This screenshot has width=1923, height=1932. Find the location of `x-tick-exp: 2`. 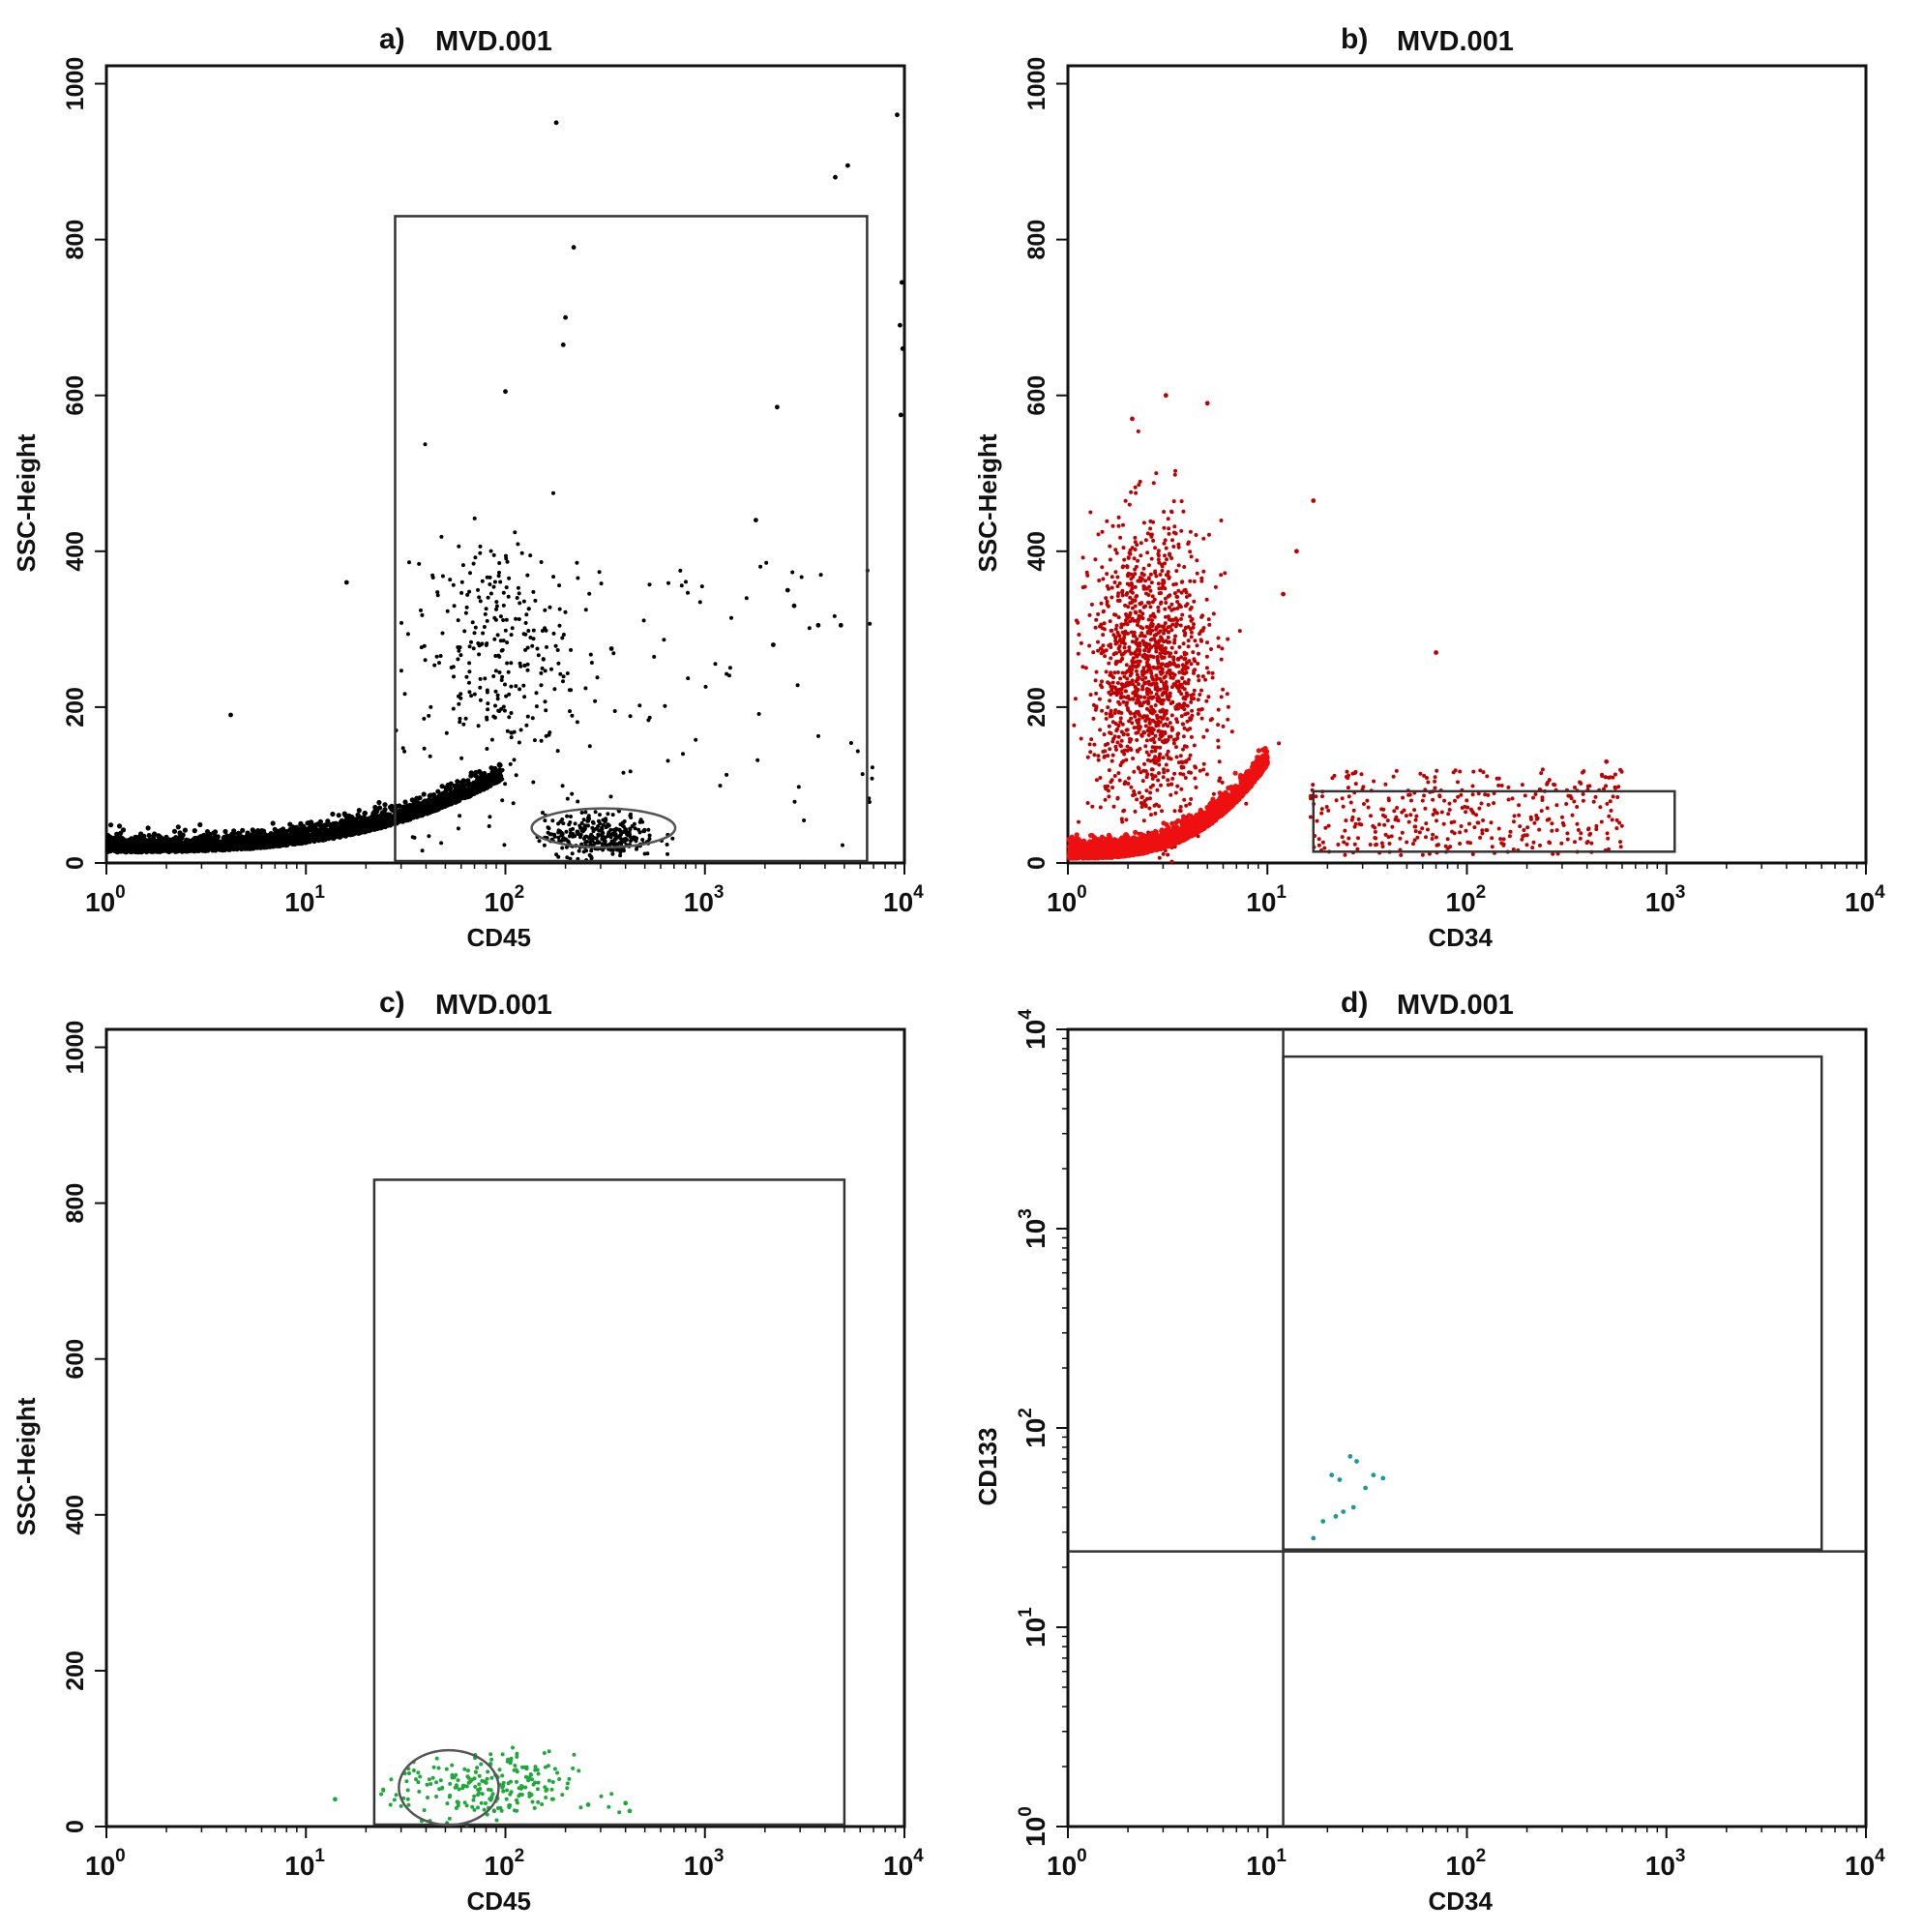

x-tick-exp: 2 is located at coordinates (1481, 892).